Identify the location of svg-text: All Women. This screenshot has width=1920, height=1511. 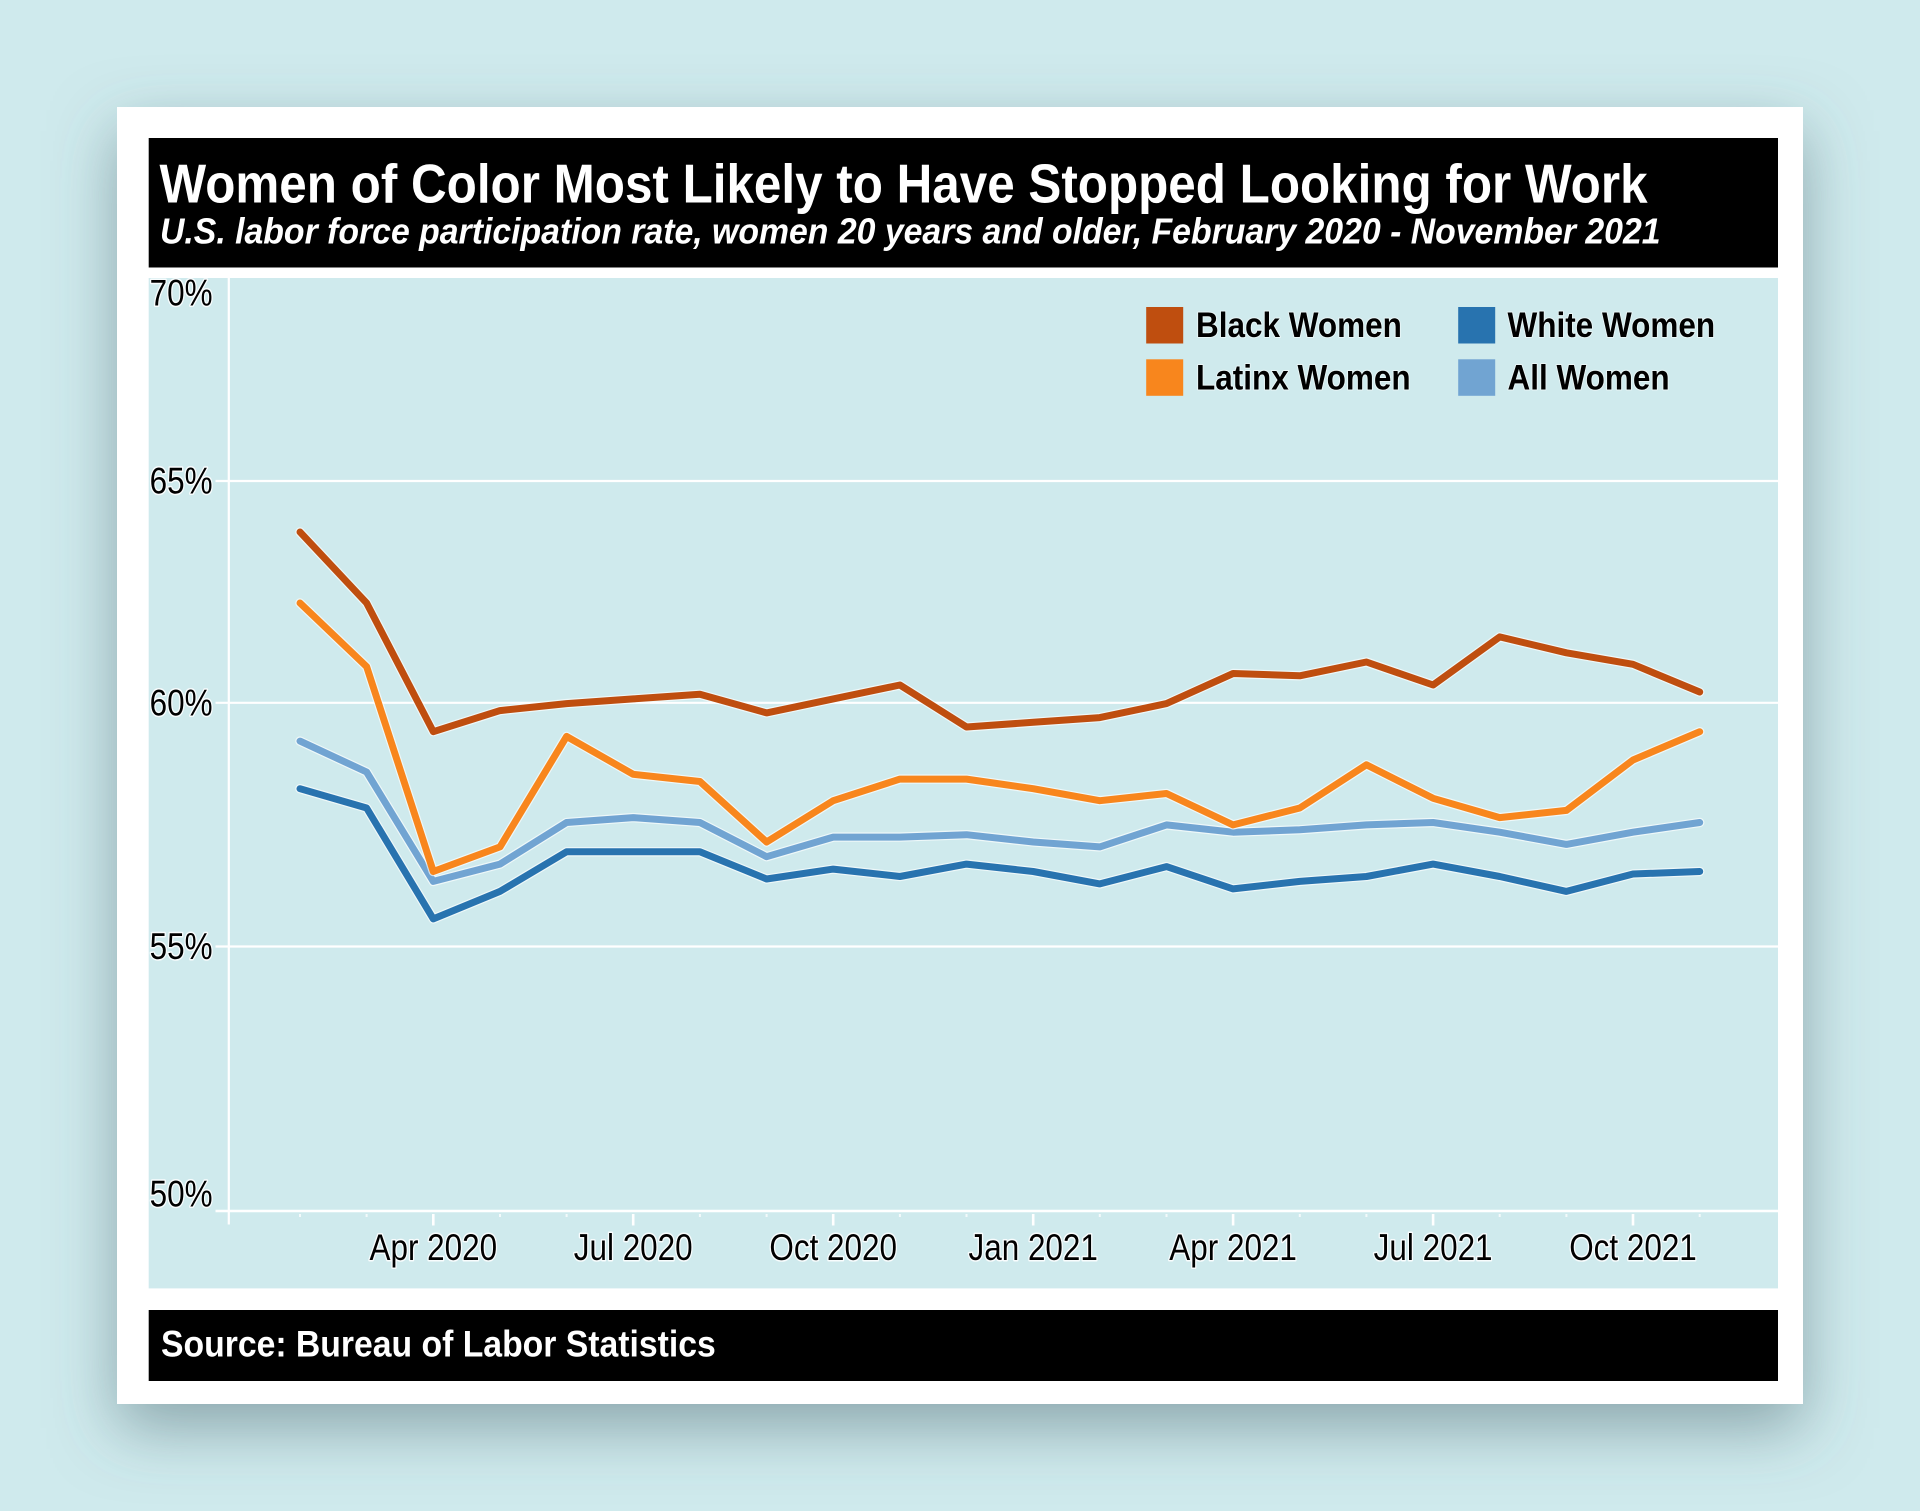
(1589, 378).